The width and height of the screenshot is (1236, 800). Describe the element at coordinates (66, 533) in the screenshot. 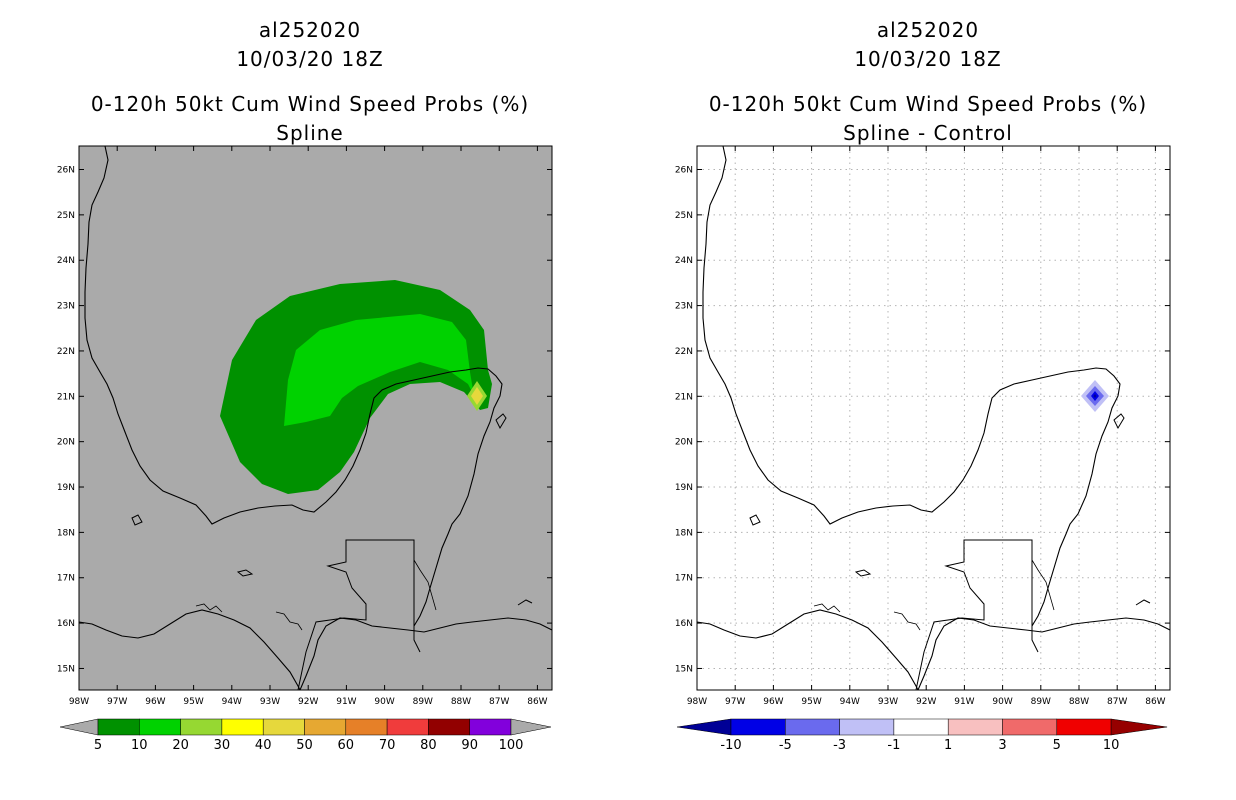

I see `lat-label: 18N` at that location.